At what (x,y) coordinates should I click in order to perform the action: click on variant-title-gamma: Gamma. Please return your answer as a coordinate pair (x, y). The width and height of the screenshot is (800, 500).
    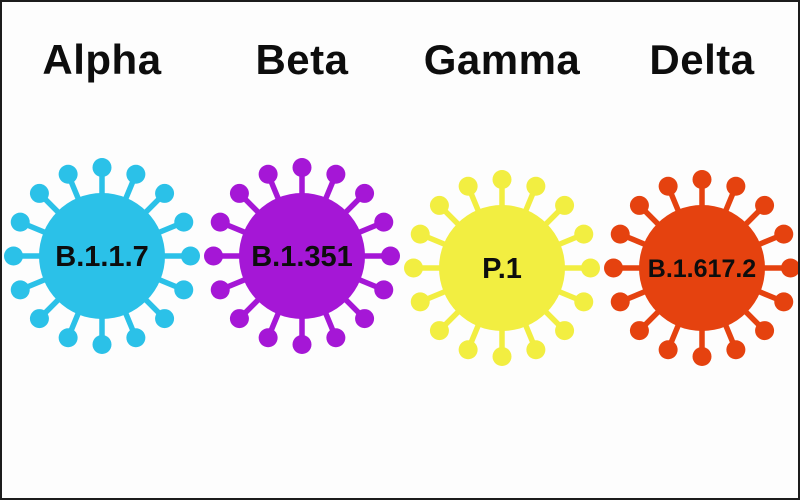
    Looking at the image, I should click on (502, 59).